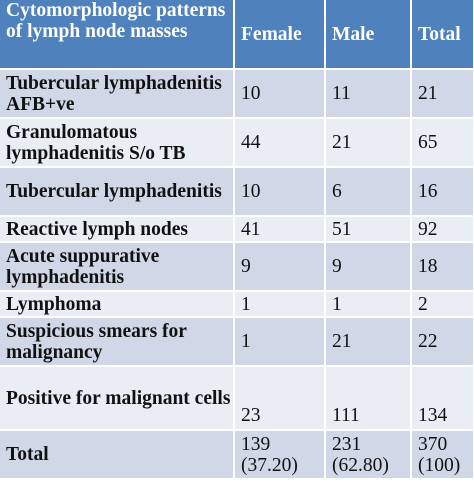 The image size is (474, 484). I want to click on row-label: Tubercular lymphadenitis, so click(117, 192).